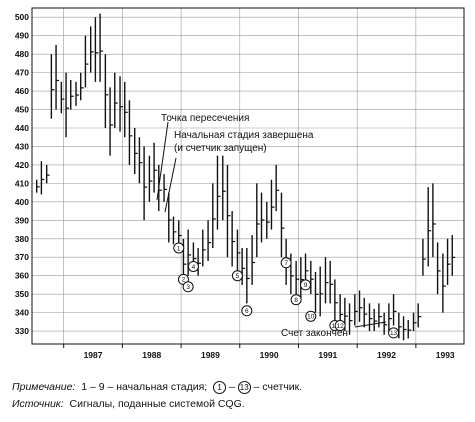 This screenshot has height=422, width=475. I want to click on x-tick-label: 1992, so click(386, 355).